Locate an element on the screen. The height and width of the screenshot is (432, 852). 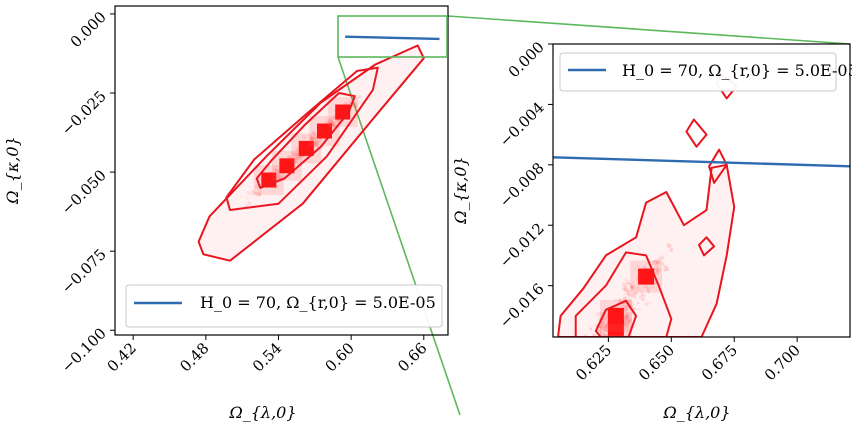
x-tick-label: 0.42 is located at coordinates (122, 357).